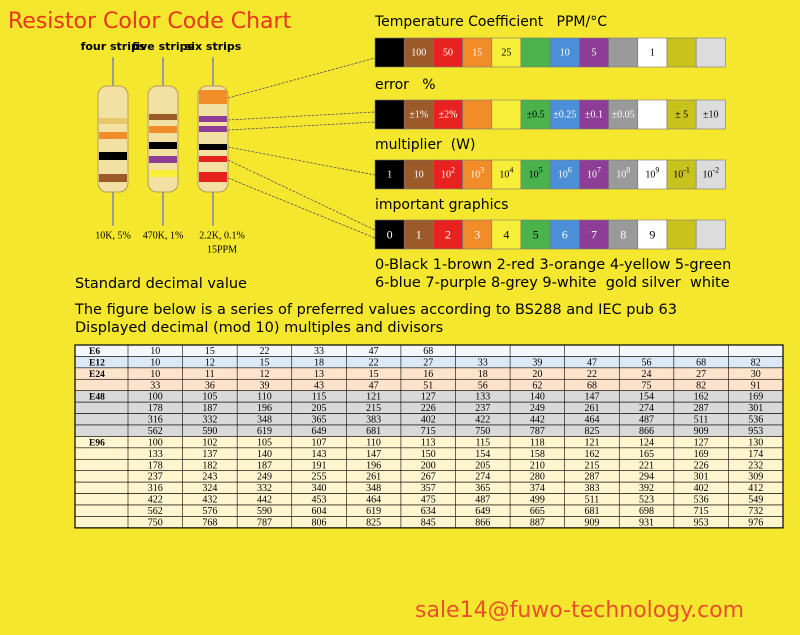  I want to click on table-value: 137, so click(209, 454).